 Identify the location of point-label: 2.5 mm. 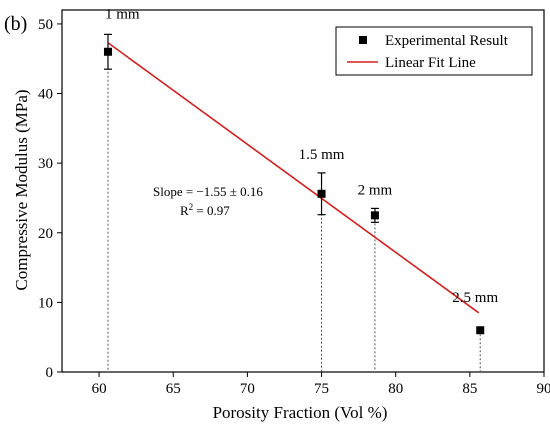
(475, 298).